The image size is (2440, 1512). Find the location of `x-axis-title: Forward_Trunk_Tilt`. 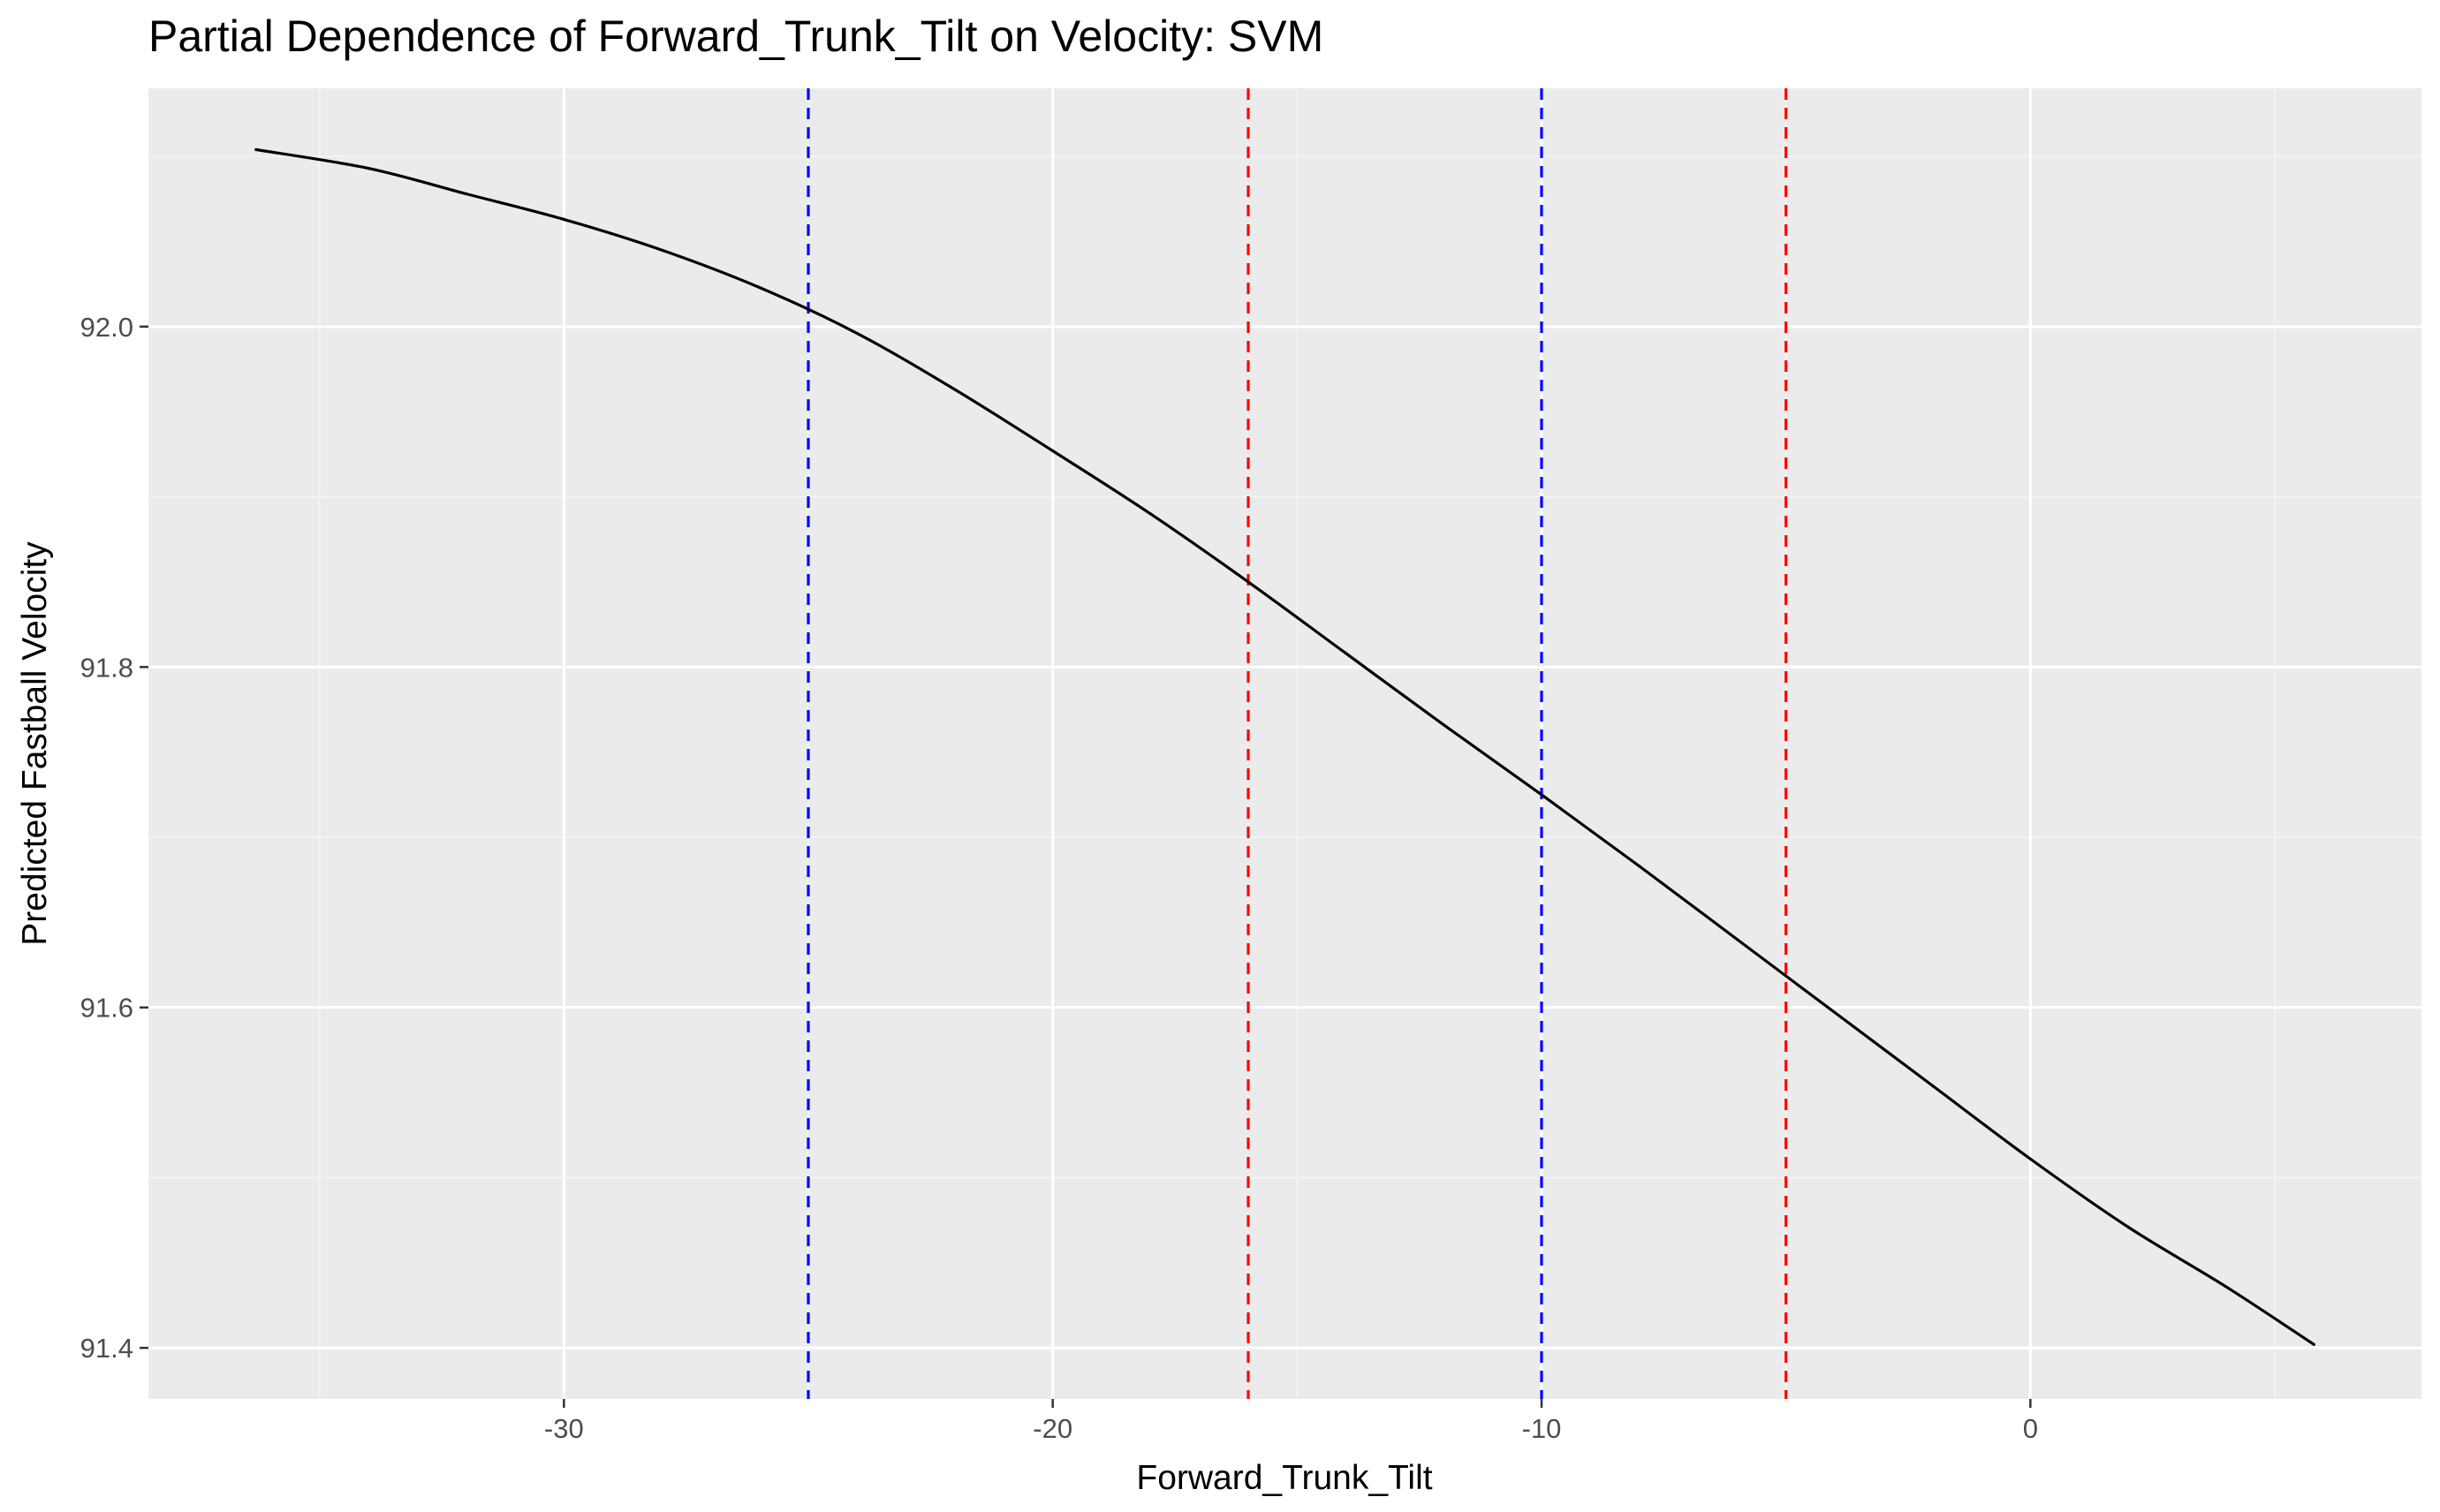

x-axis-title: Forward_Trunk_Tilt is located at coordinates (1284, 1478).